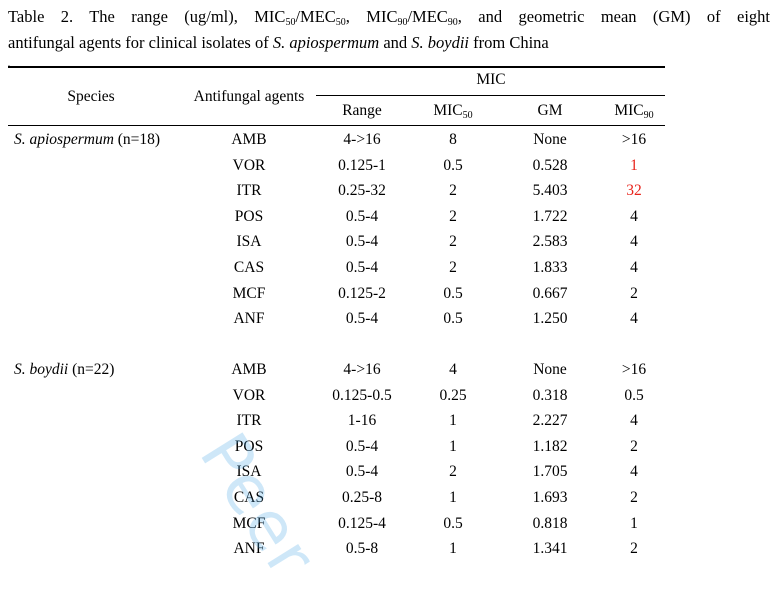  Describe the element at coordinates (550, 472) in the screenshot. I see `cell-gm: 1.705` at that location.